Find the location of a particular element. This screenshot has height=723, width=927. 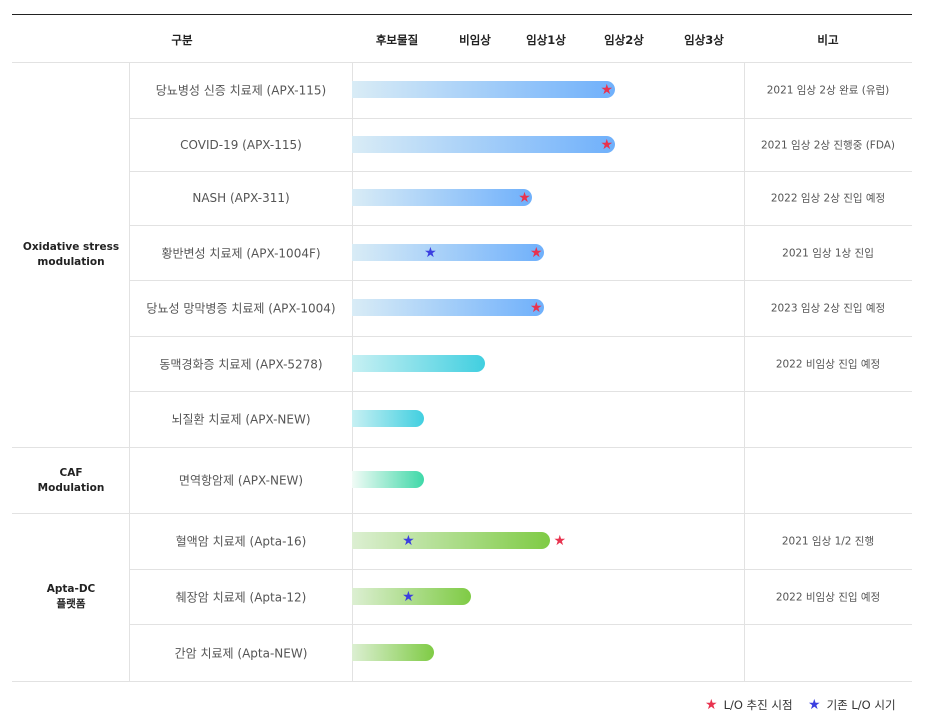

row-note: 2023 임상 2상 진입 예정 is located at coordinates (828, 308).